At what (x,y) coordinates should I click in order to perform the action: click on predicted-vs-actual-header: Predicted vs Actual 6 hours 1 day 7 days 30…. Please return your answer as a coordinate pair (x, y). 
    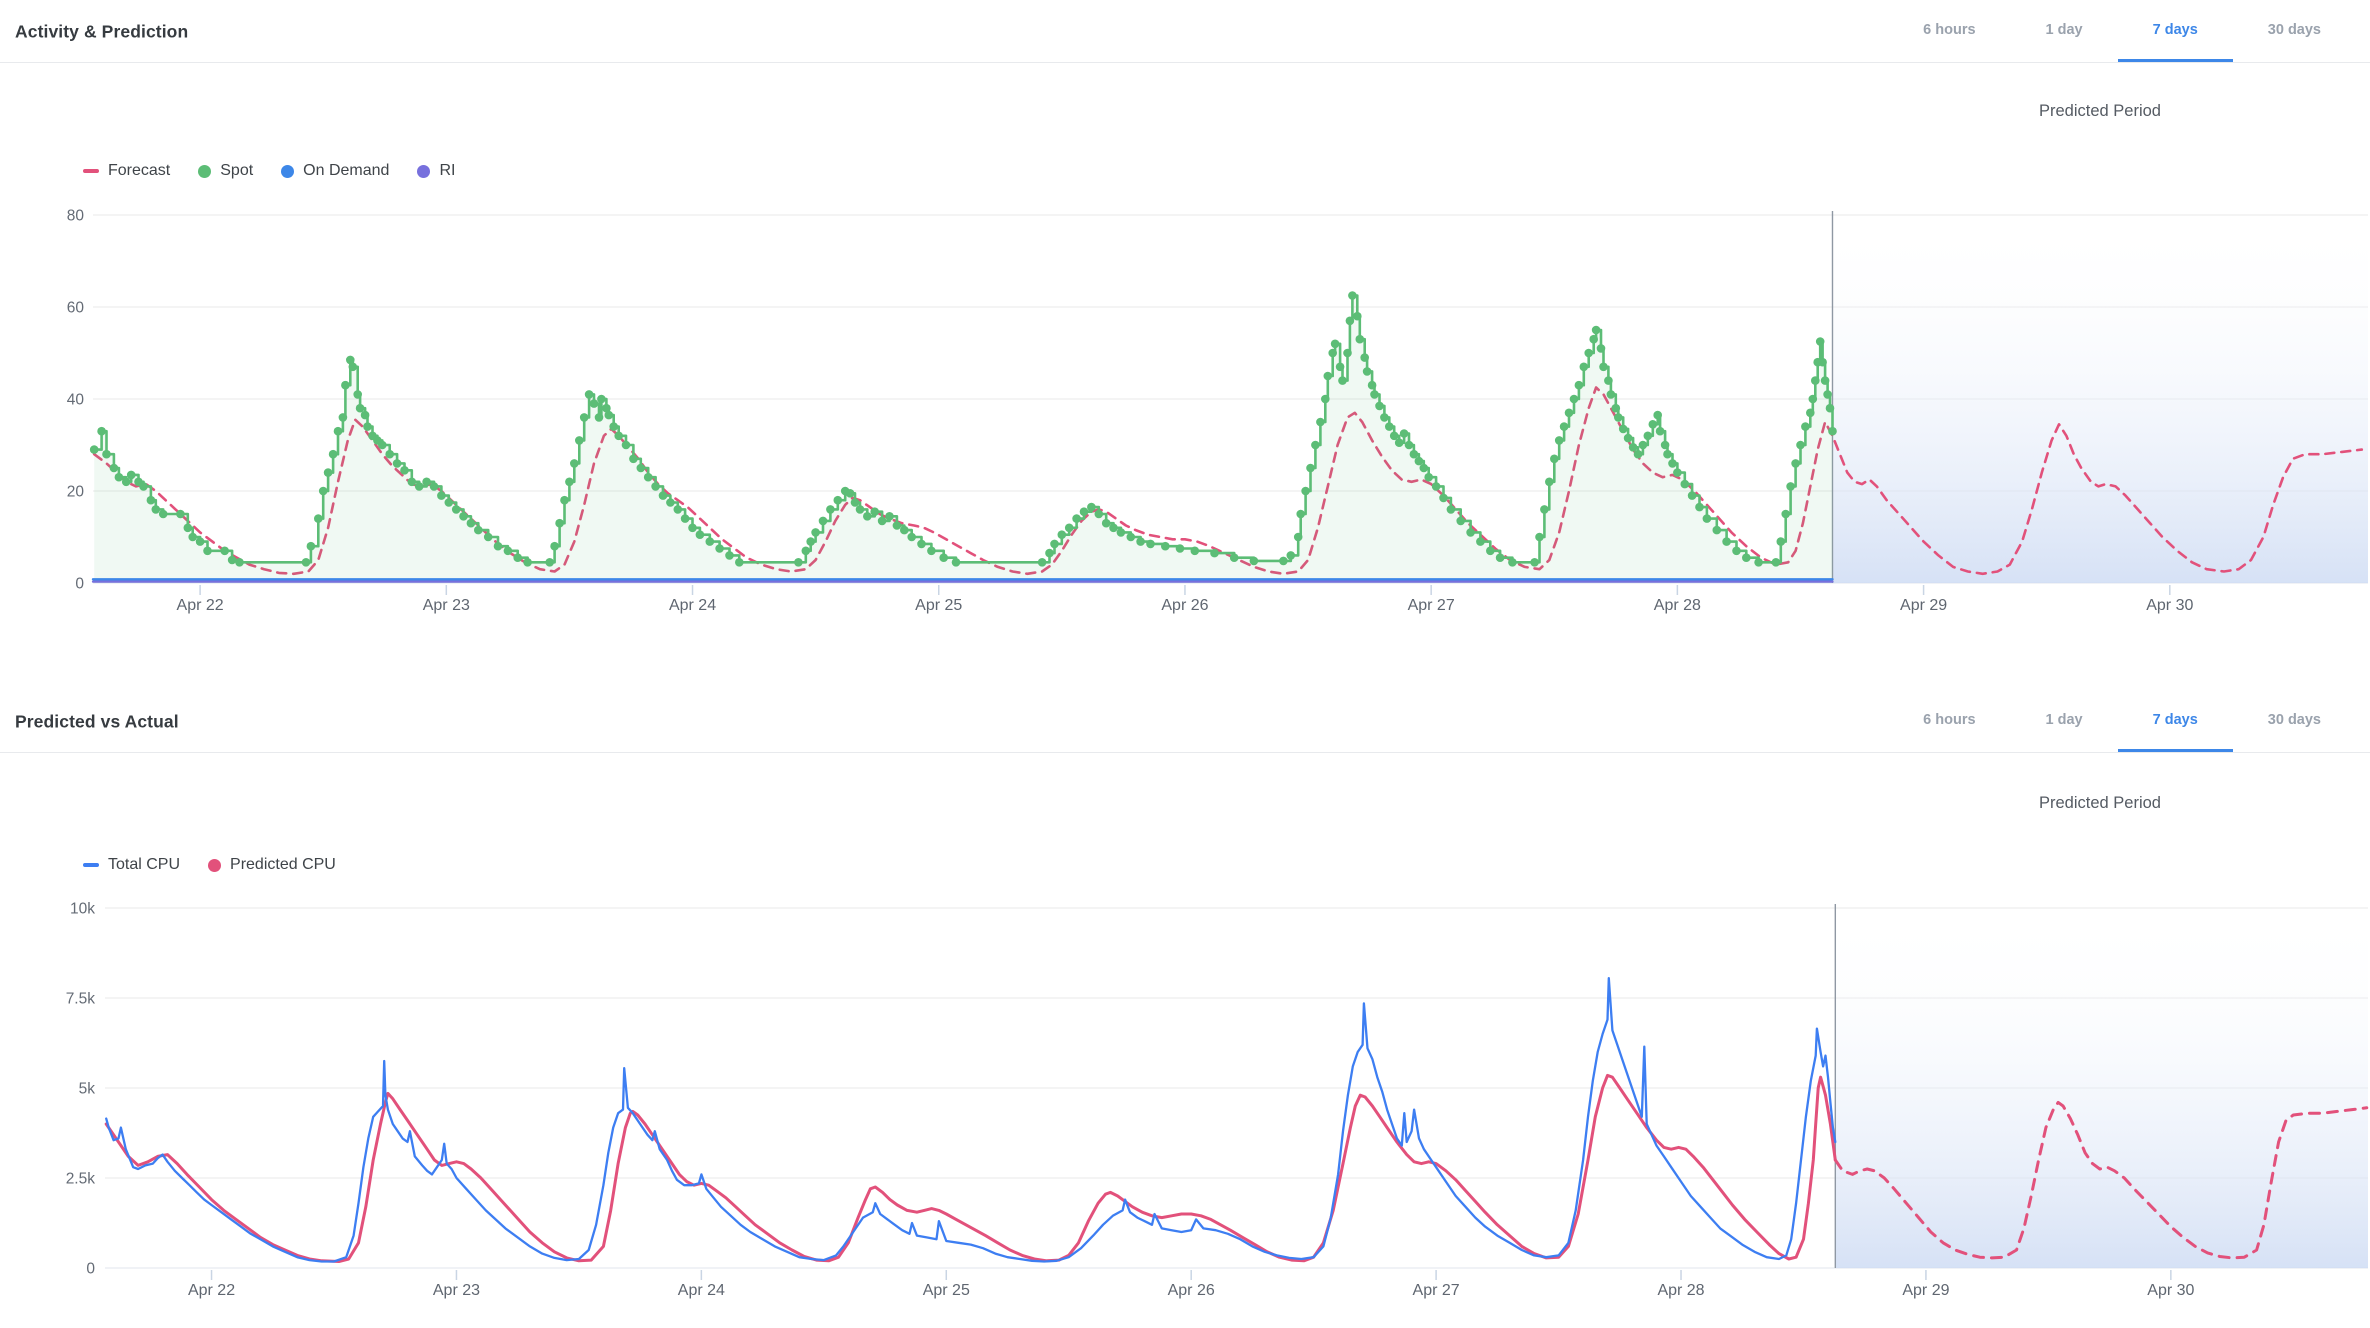
    Looking at the image, I should click on (1185, 721).